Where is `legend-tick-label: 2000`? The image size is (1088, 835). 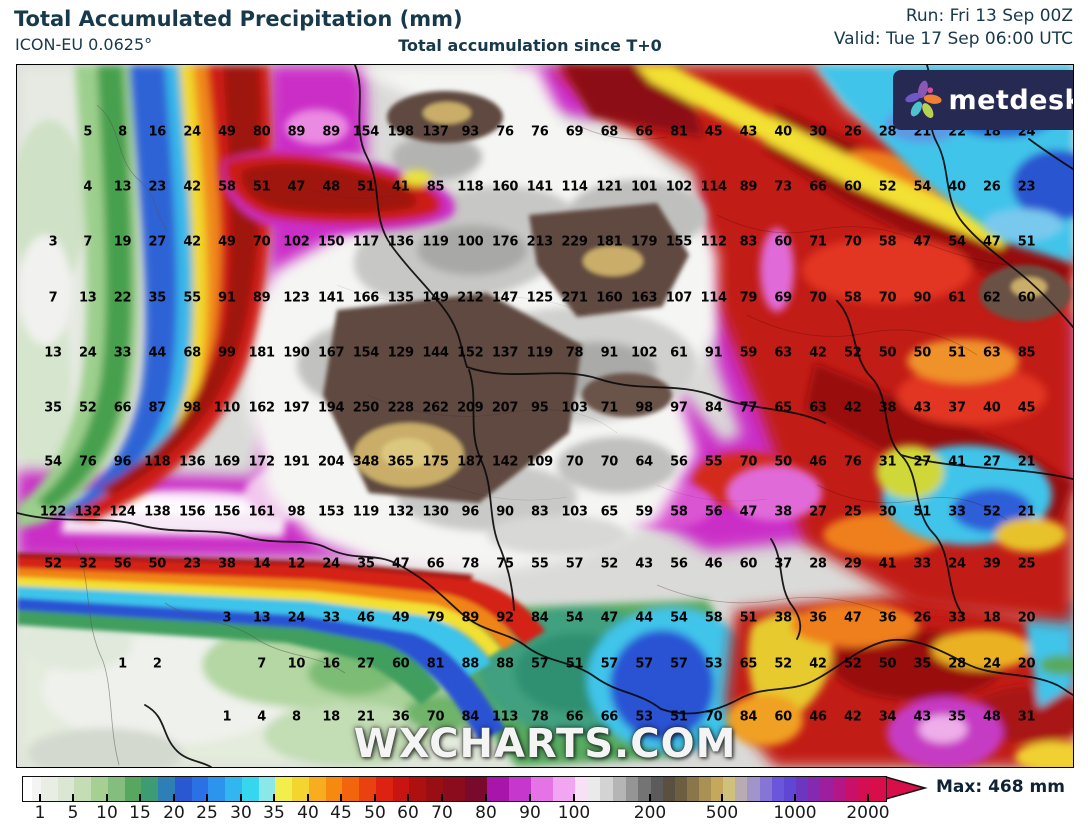 legend-tick-label: 2000 is located at coordinates (868, 813).